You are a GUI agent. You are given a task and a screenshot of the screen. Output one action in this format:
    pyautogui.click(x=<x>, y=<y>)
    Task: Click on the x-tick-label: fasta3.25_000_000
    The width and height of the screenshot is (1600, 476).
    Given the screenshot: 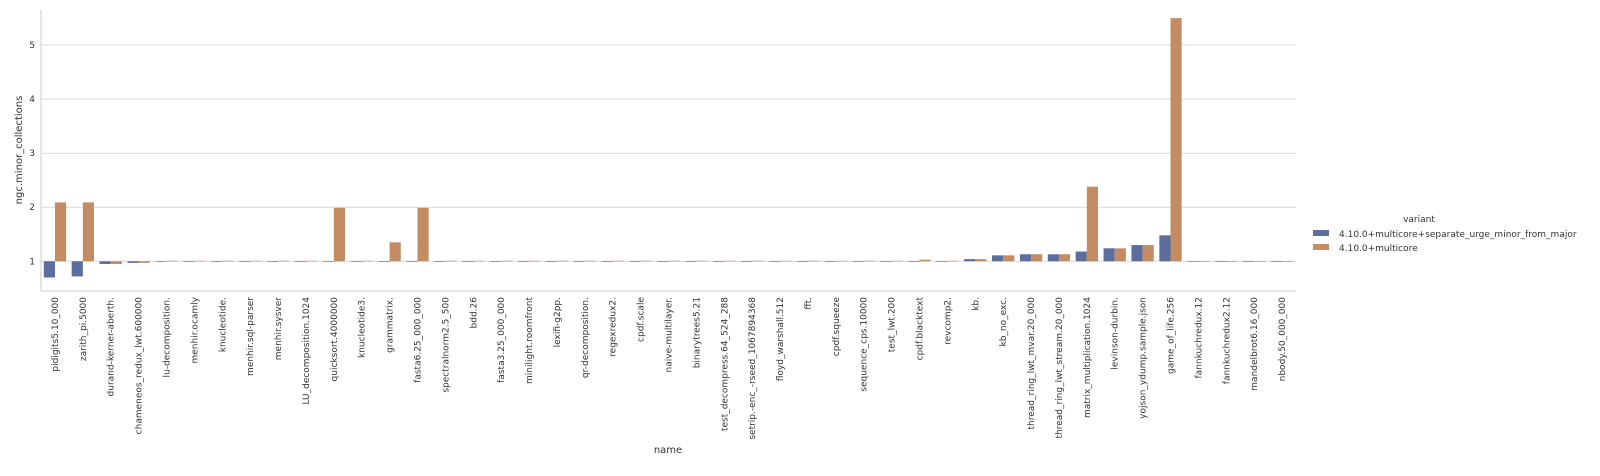 What is the action you would take?
    pyautogui.click(x=502, y=340)
    